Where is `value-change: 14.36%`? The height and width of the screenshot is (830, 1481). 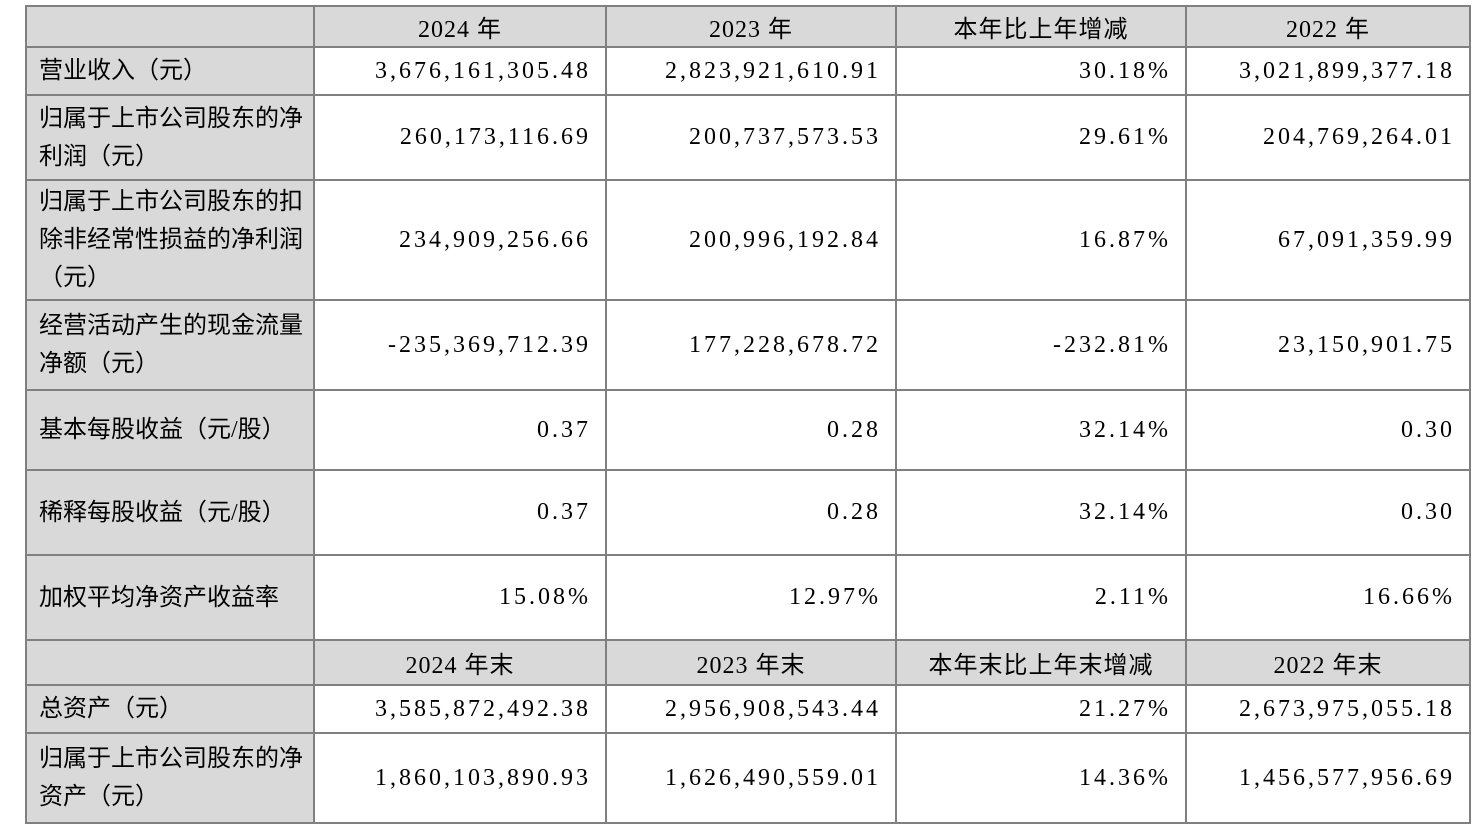
value-change: 14.36% is located at coordinates (1041, 778).